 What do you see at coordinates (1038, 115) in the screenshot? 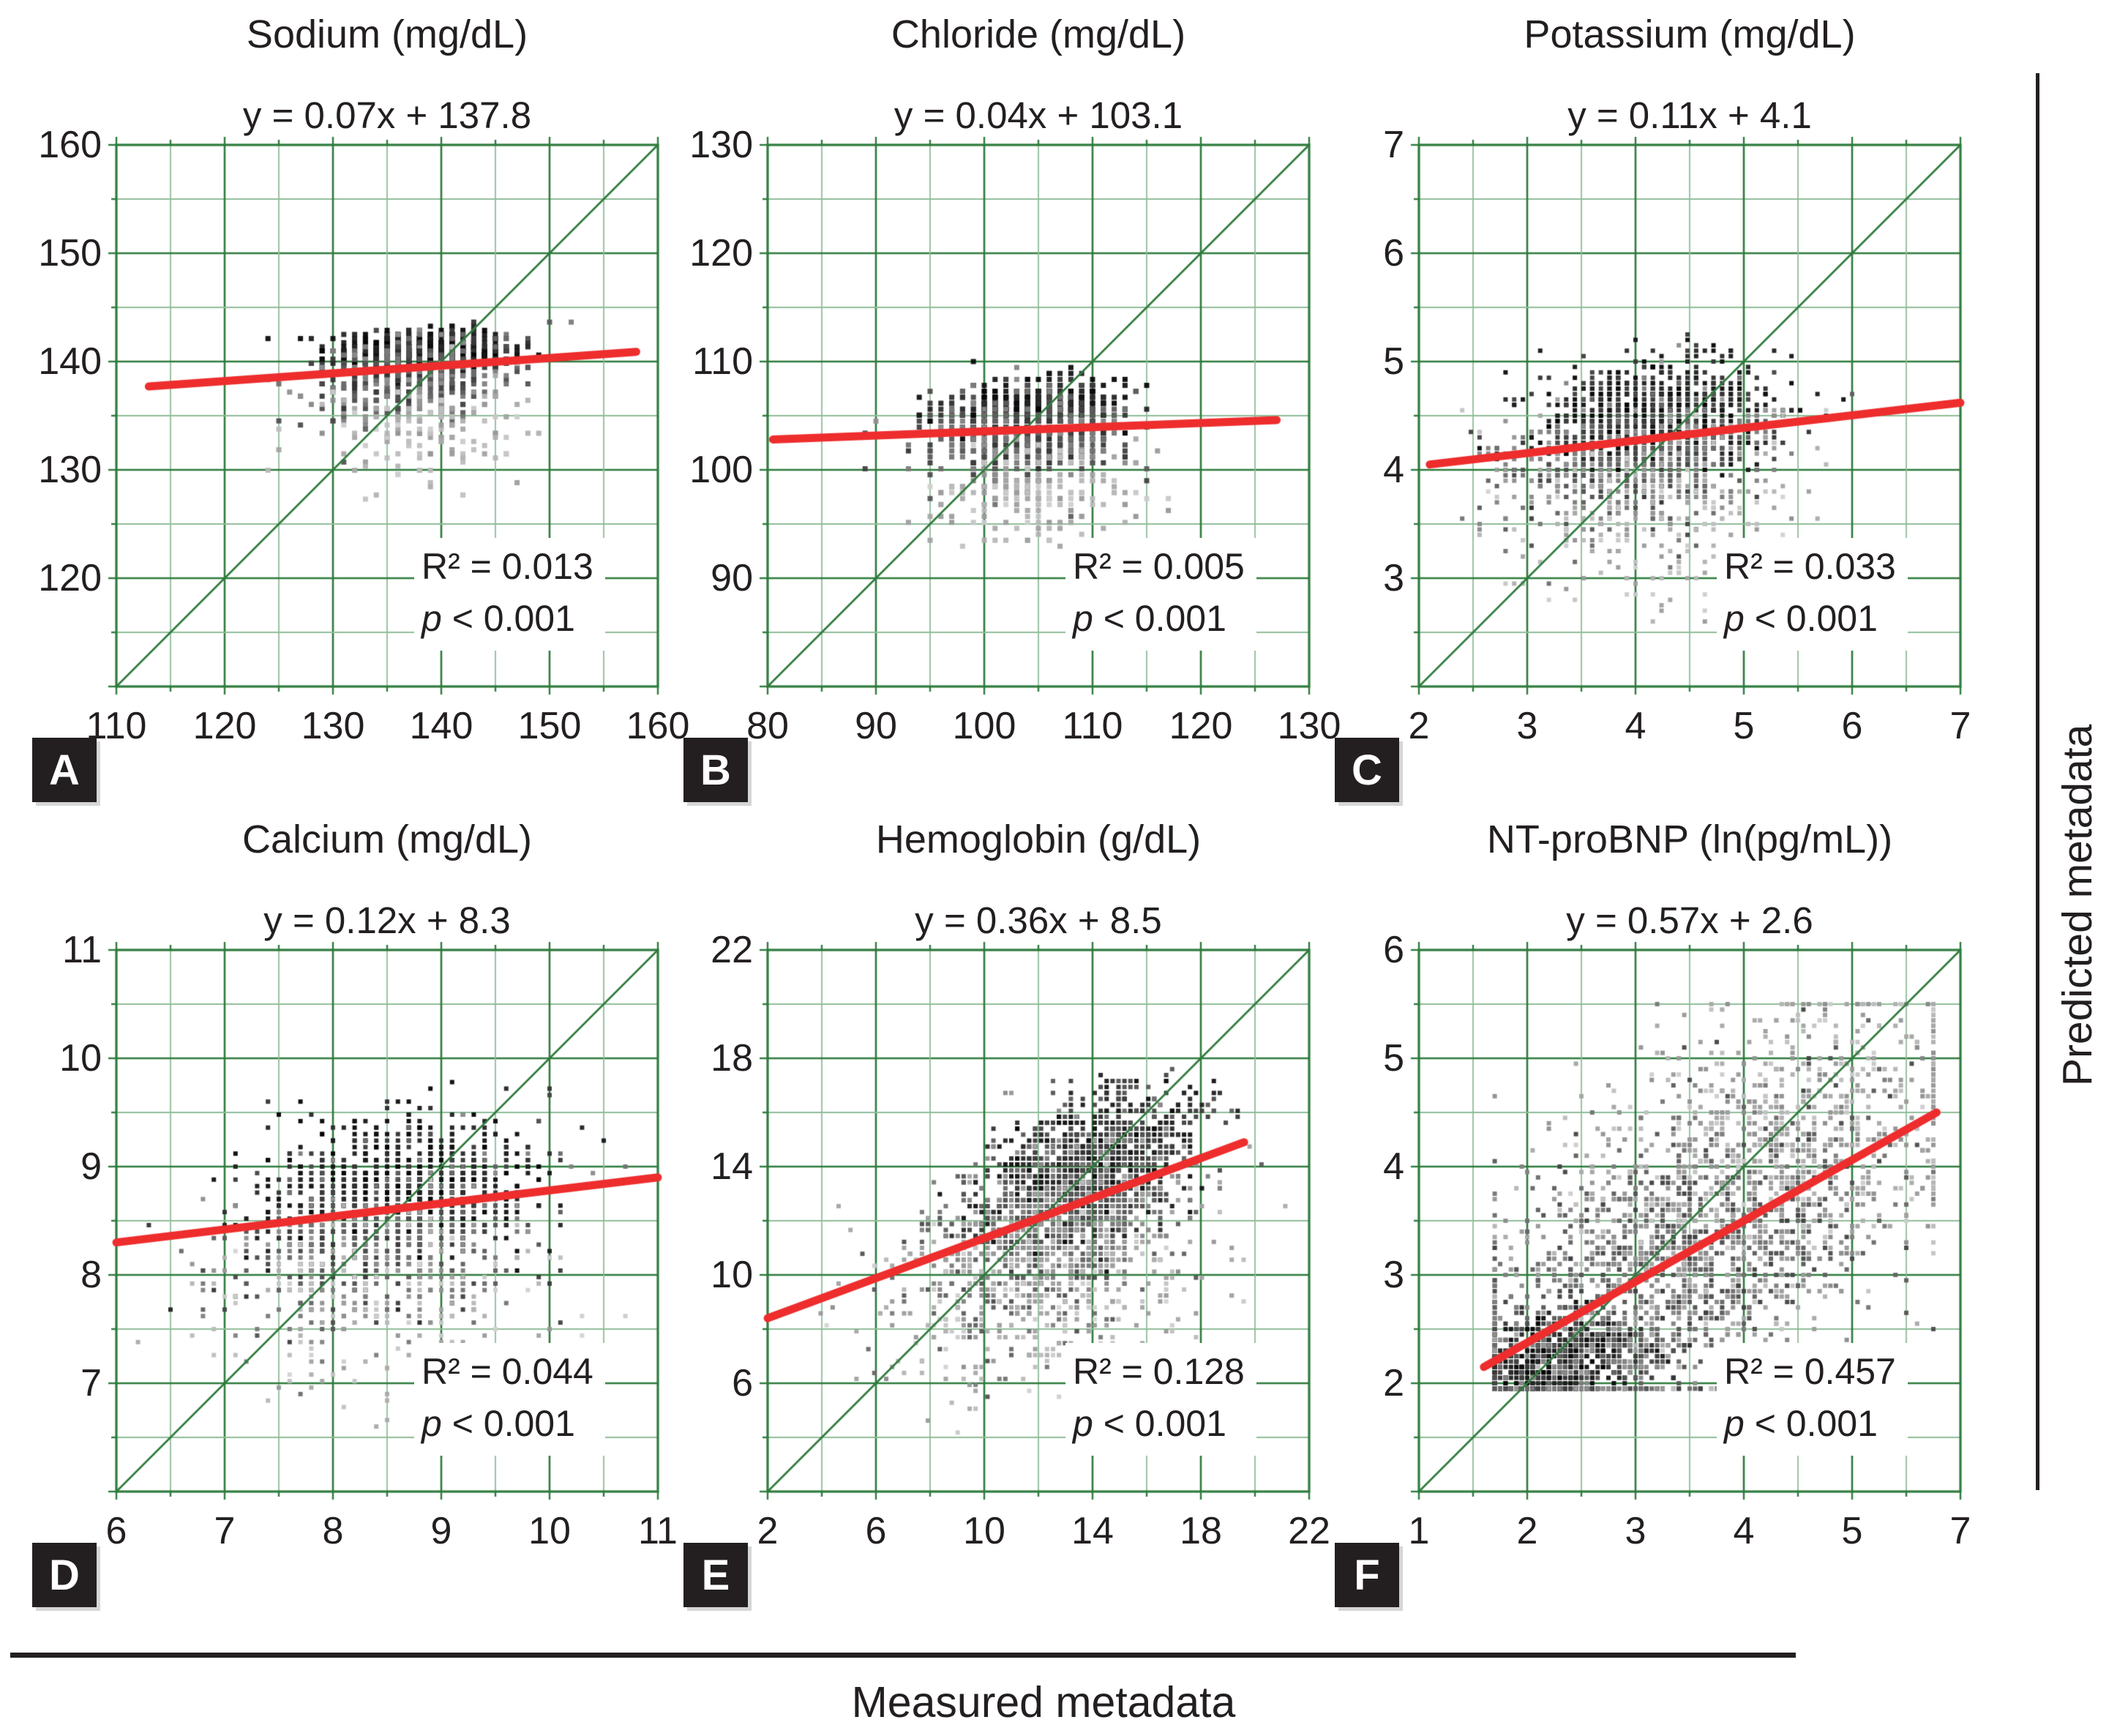
I see `regression-equation: y = 0.04x + 103.1` at bounding box center [1038, 115].